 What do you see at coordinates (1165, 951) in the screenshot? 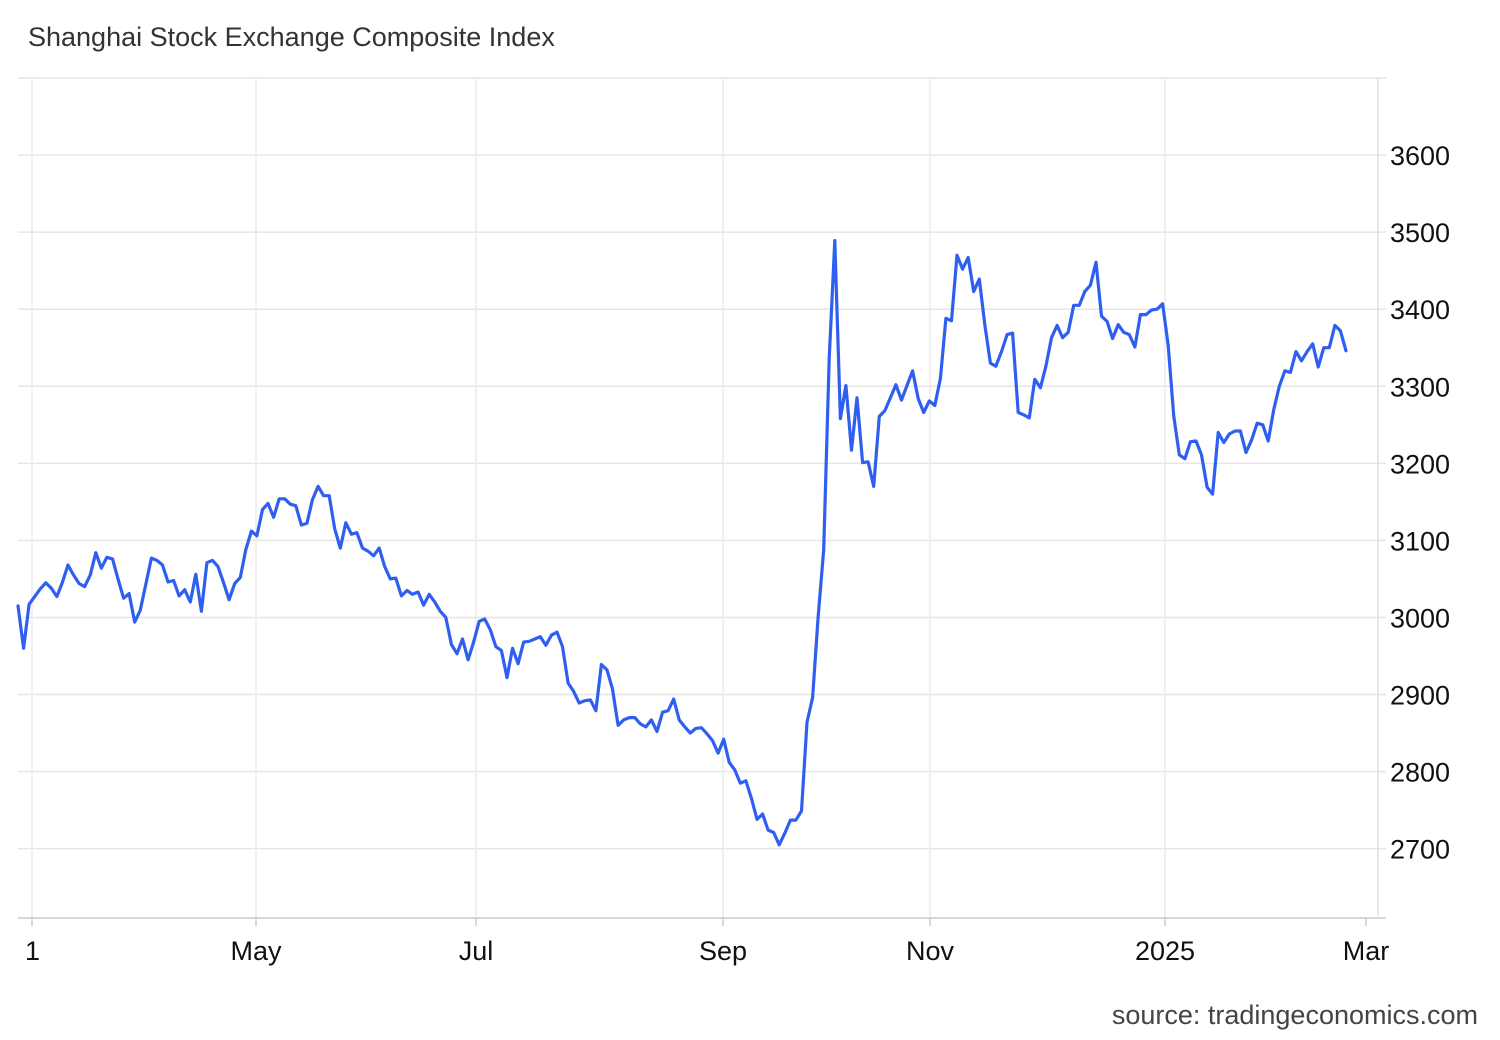
I see `x-tick-label: 2025` at bounding box center [1165, 951].